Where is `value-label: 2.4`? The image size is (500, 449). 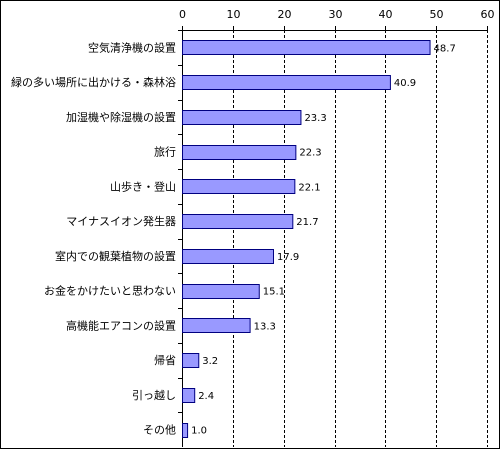
value-label: 2.4 is located at coordinates (206, 396).